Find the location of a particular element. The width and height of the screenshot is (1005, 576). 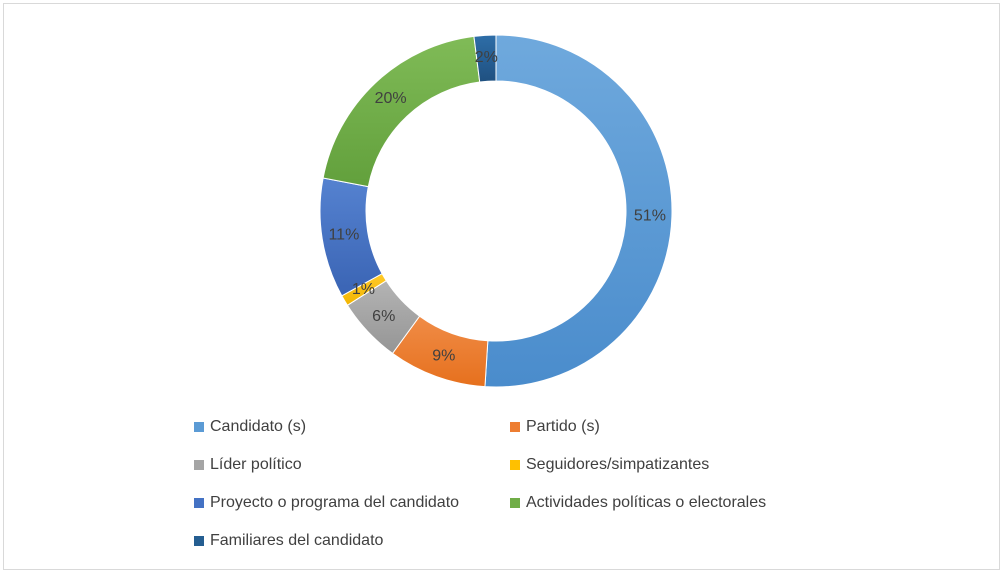

slice-data-label: 20% is located at coordinates (391, 98).